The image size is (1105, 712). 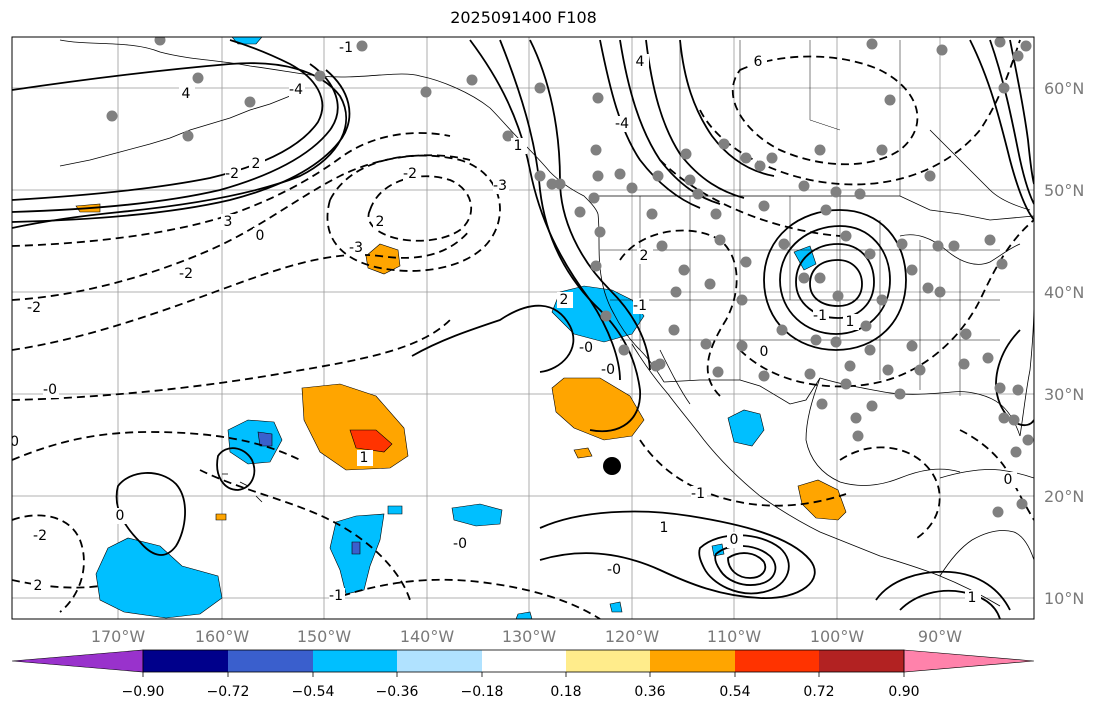 What do you see at coordinates (986, 474) in the screenshot?
I see `cuba` at bounding box center [986, 474].